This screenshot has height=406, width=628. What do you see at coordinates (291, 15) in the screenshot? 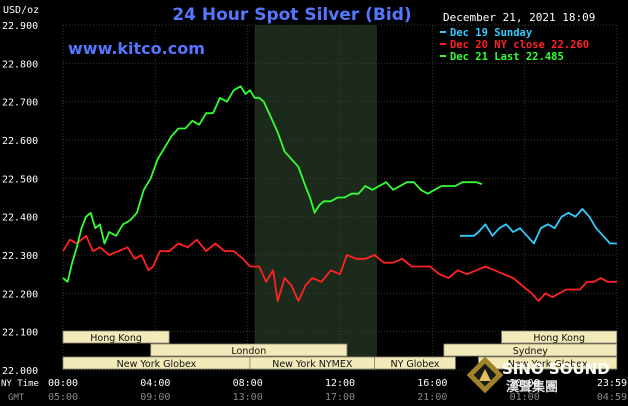
I see `chart-title: 24 Hour Spot Silver (Bid)` at bounding box center [291, 15].